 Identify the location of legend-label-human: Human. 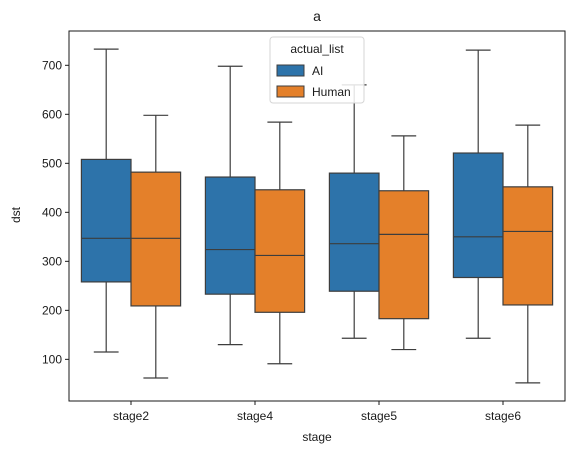
(331, 92).